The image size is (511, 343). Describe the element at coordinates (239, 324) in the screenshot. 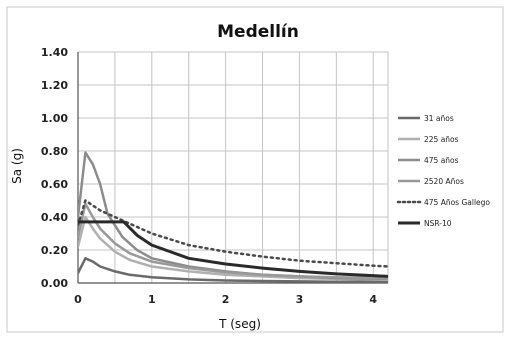

I see `x-axis-label: T (seg)` at that location.